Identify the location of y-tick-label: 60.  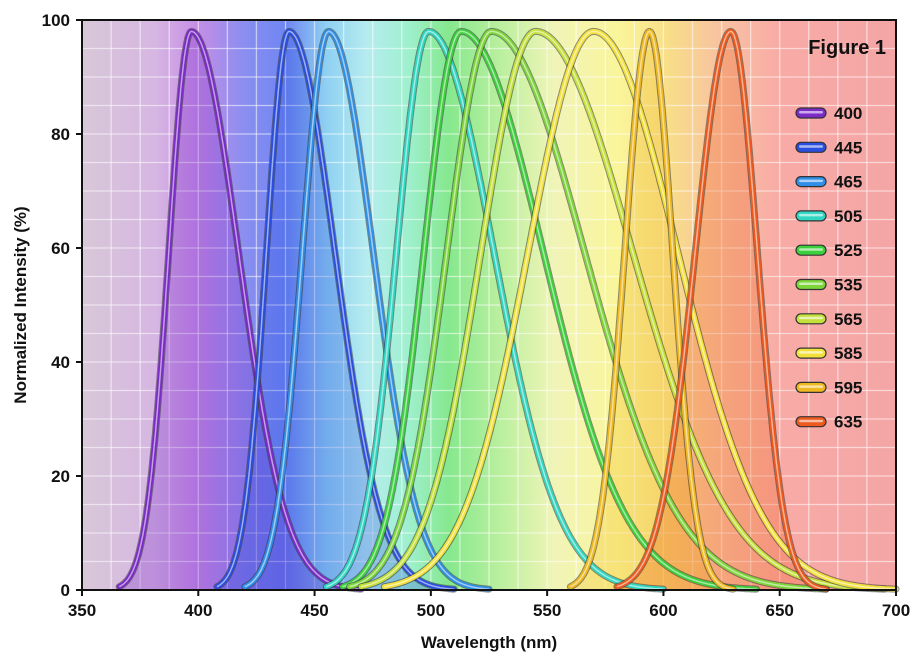
(60, 248).